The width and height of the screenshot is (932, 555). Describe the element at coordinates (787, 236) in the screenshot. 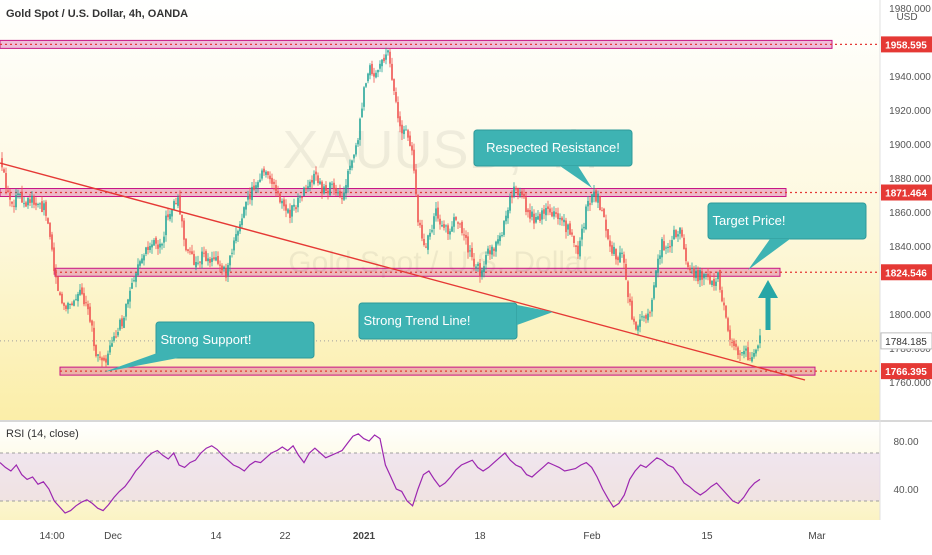

I see `callout-target-price: Target Price!` at that location.